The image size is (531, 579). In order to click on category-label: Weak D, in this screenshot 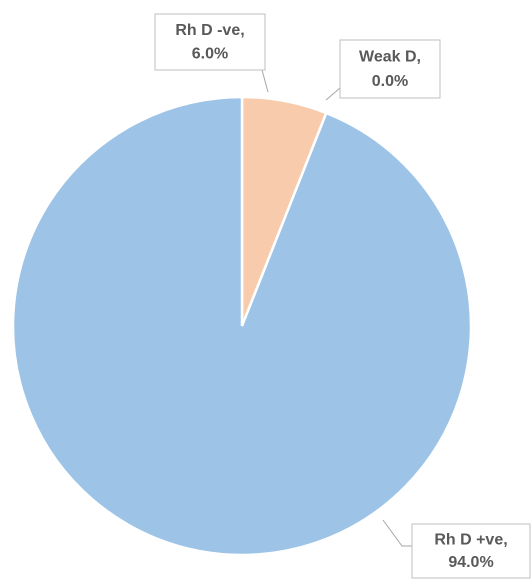, I will do `click(390, 57)`.